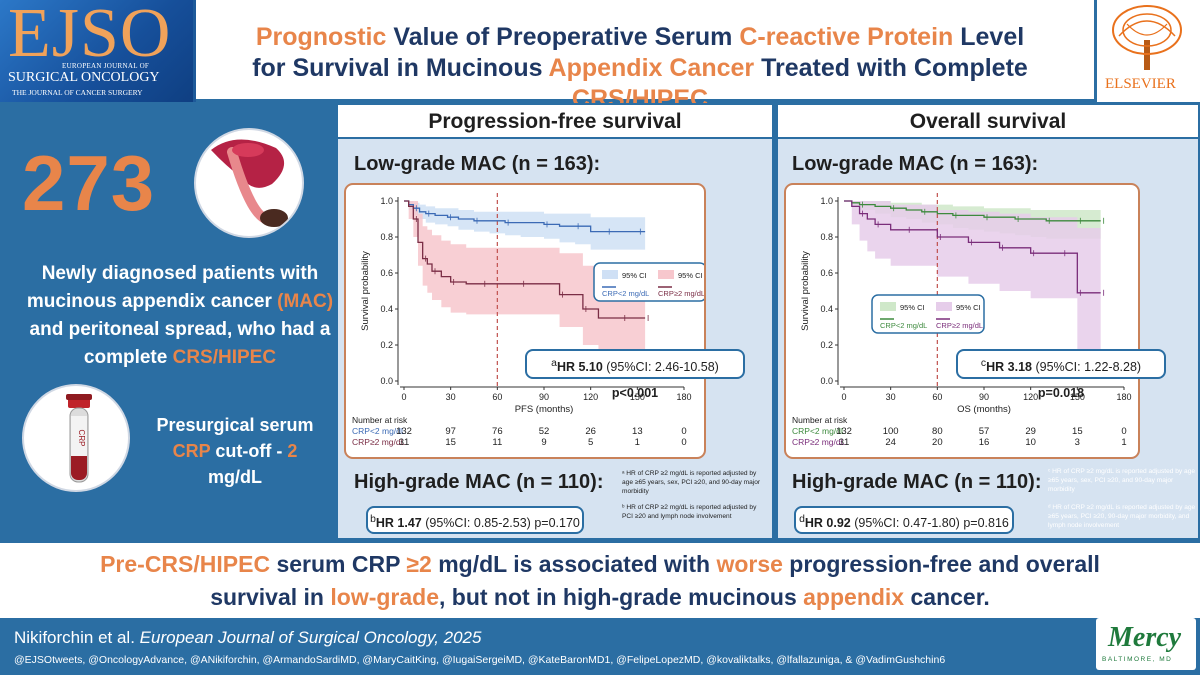  Describe the element at coordinates (90, 36) in the screenshot. I see `journal-logo-big: EJSO` at that location.